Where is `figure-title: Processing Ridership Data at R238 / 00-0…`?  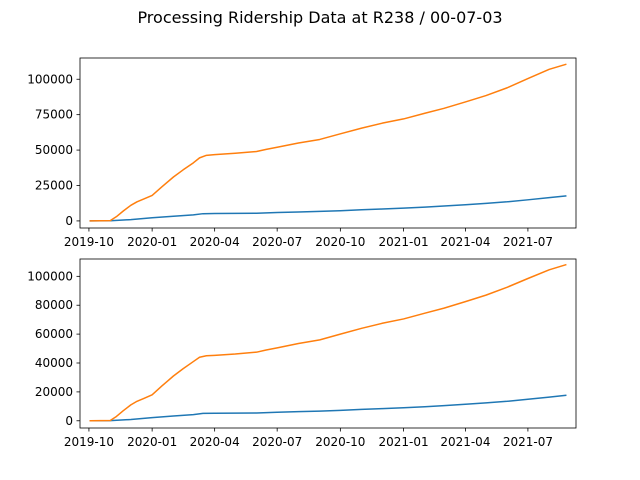
figure-title: Processing Ridership Data at R238 / 00-0… is located at coordinates (320, 17).